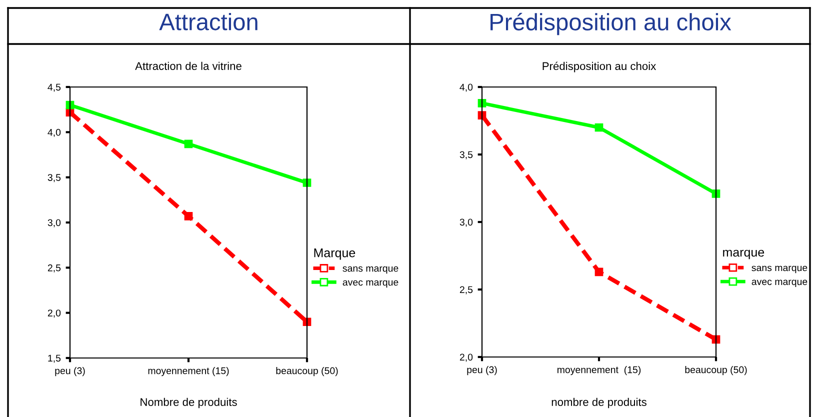 The height and width of the screenshot is (417, 818). What do you see at coordinates (188, 66) in the screenshot?
I see `chart-subtitle: Attraction de la vitrine` at bounding box center [188, 66].